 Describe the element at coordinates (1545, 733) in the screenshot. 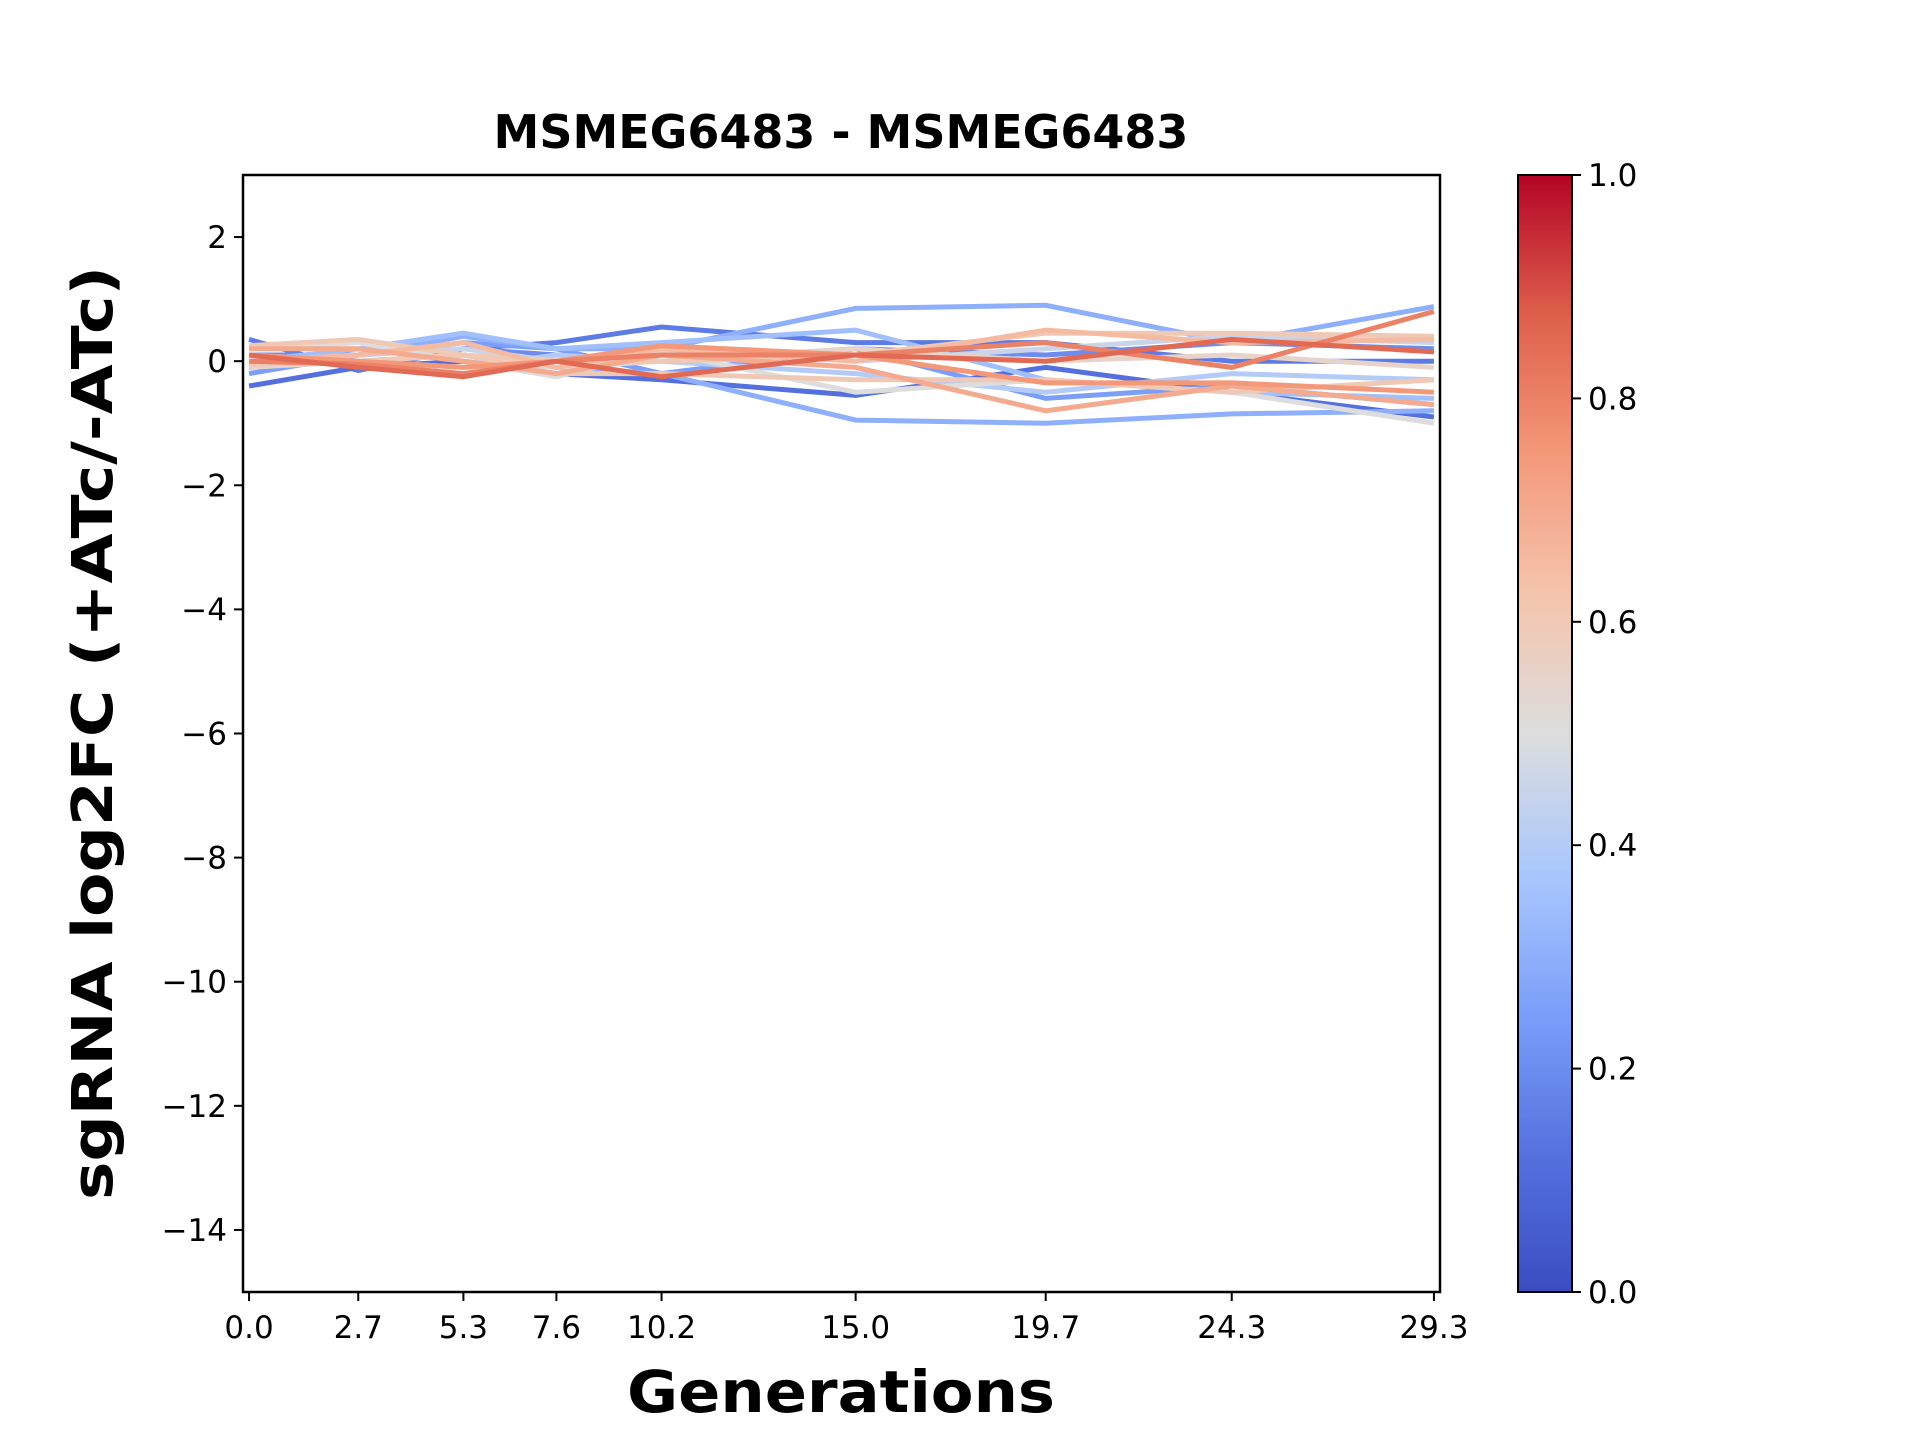

I see `colorbar` at that location.